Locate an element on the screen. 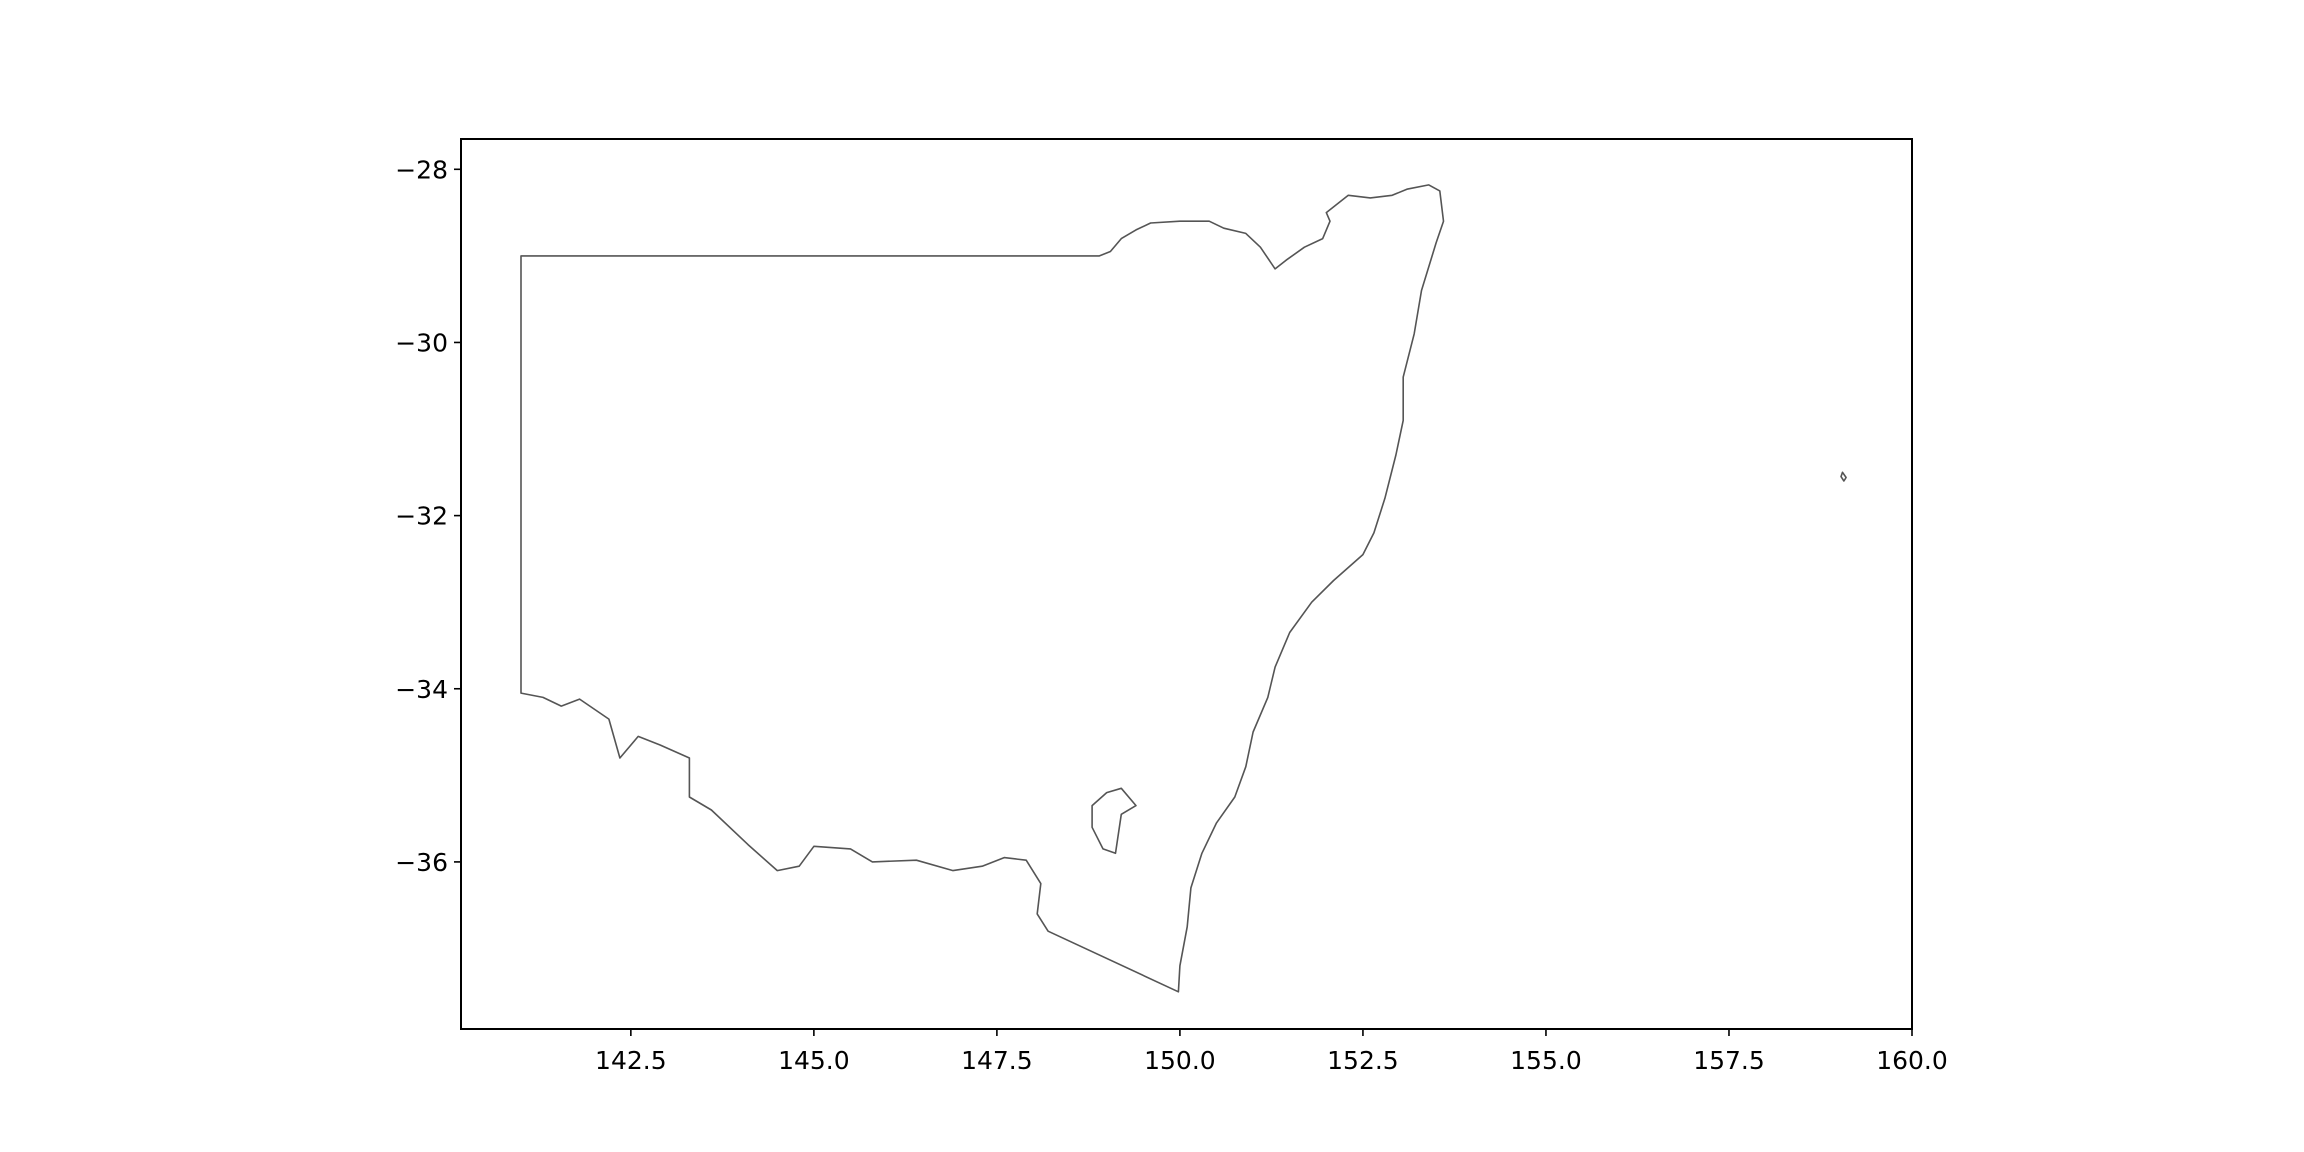  y-tick-label: −34 is located at coordinates (421, 689).